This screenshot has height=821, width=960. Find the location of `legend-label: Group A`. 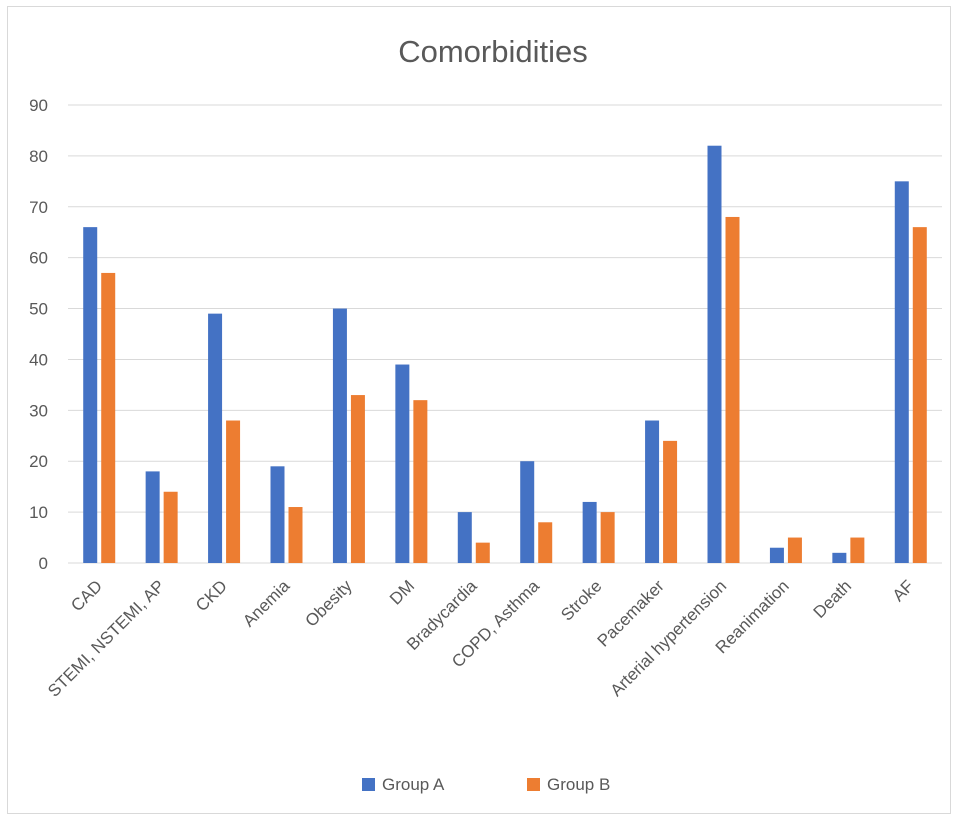

legend-label: Group A is located at coordinates (413, 784).